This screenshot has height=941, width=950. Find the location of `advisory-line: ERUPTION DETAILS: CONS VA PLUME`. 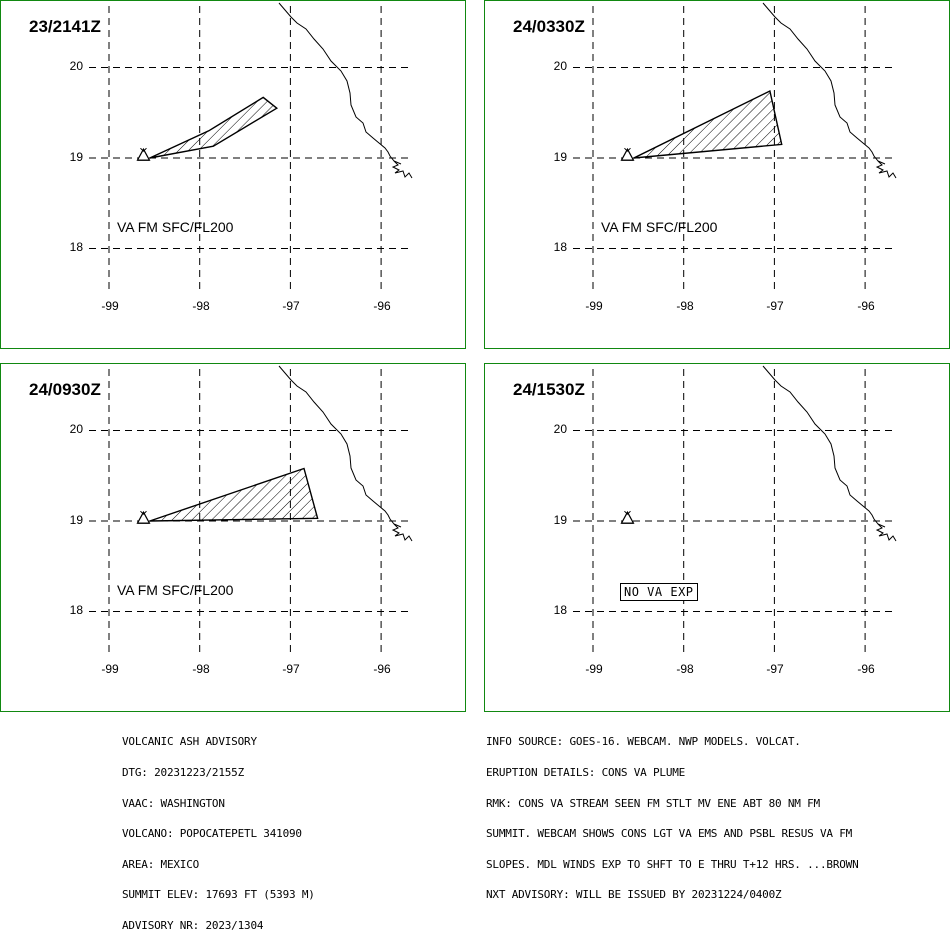

advisory-line: ERUPTION DETAILS: CONS VA PLUME is located at coordinates (586, 772).